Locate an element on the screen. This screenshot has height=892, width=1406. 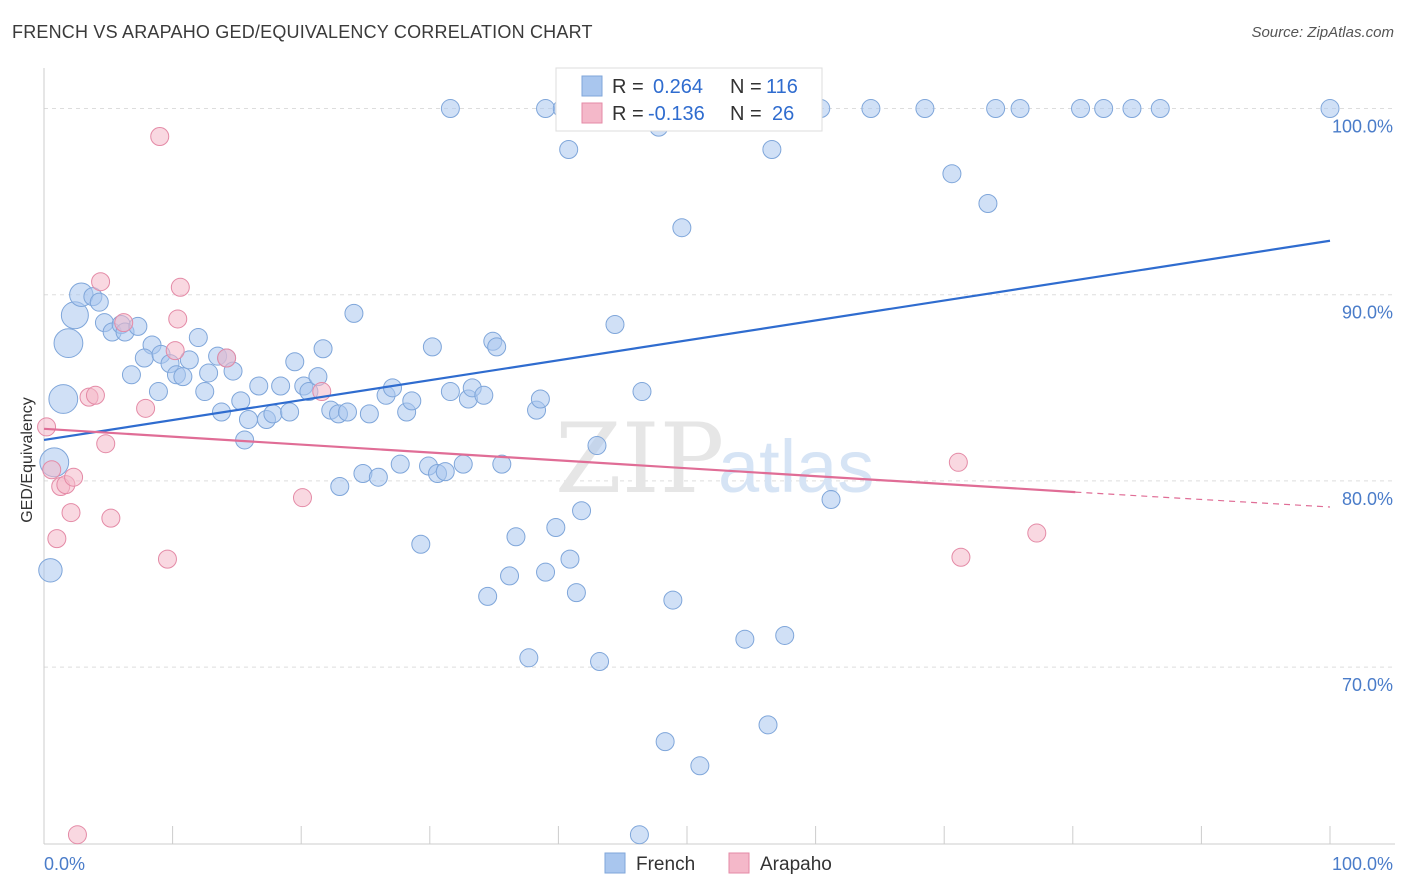
arapaho-r-label: R = is located at coordinates (628, 114).